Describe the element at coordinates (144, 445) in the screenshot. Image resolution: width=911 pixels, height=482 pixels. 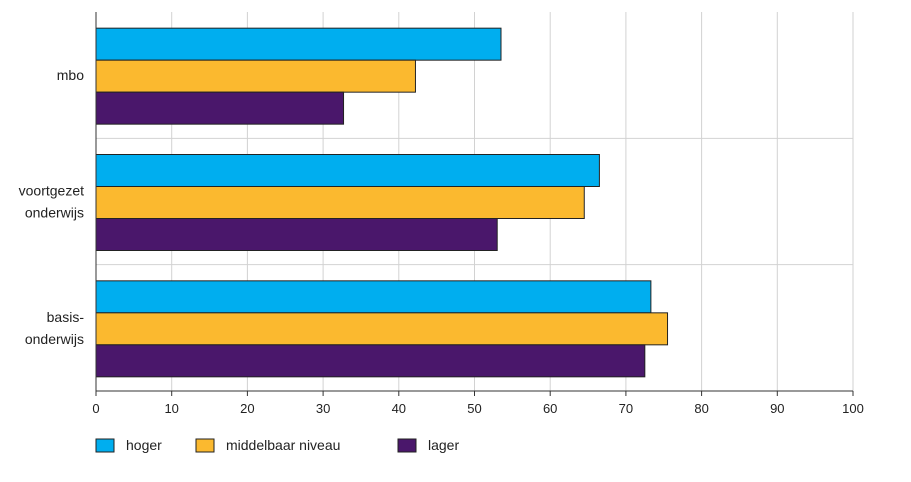
I see `legend-label: hoger` at that location.